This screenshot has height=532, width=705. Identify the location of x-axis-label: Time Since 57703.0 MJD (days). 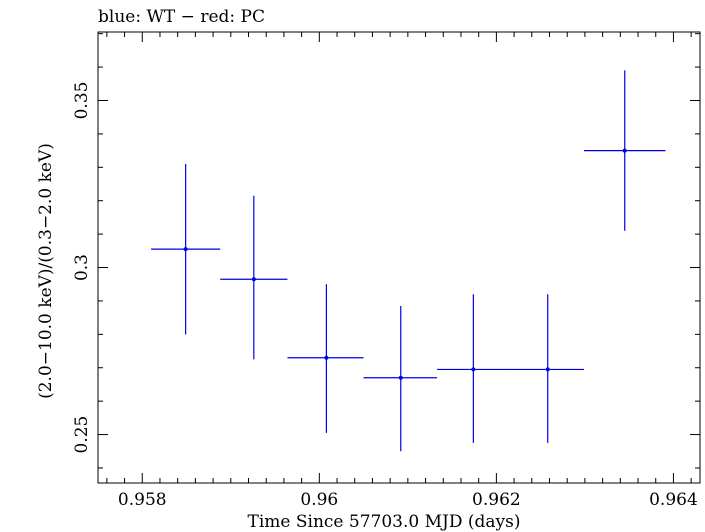
(384, 522).